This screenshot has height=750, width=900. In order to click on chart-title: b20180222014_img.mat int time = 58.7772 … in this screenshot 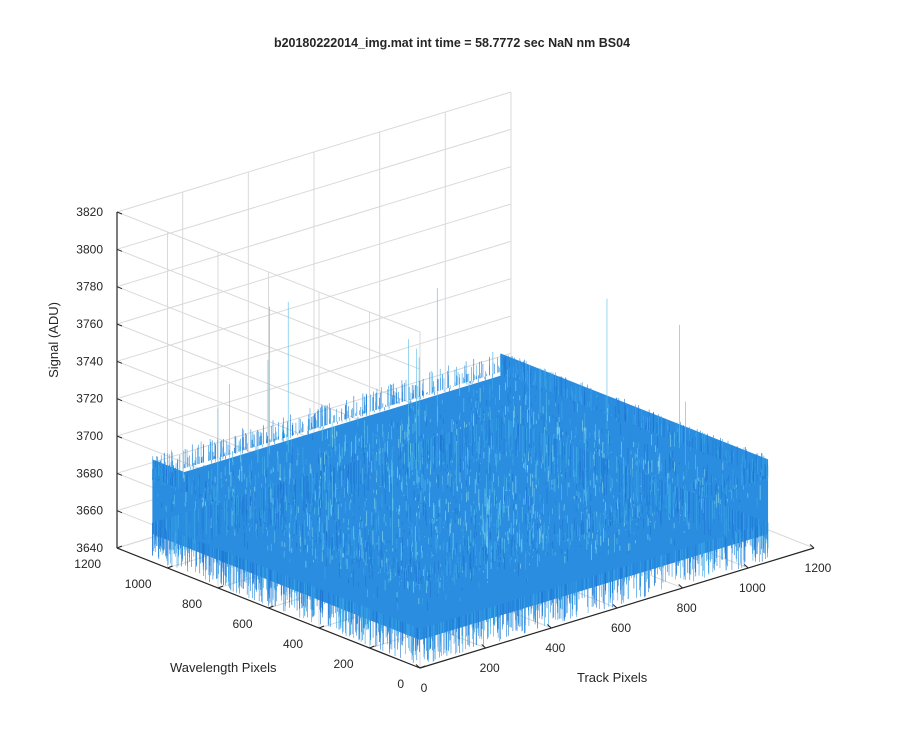, I will do `click(452, 43)`.